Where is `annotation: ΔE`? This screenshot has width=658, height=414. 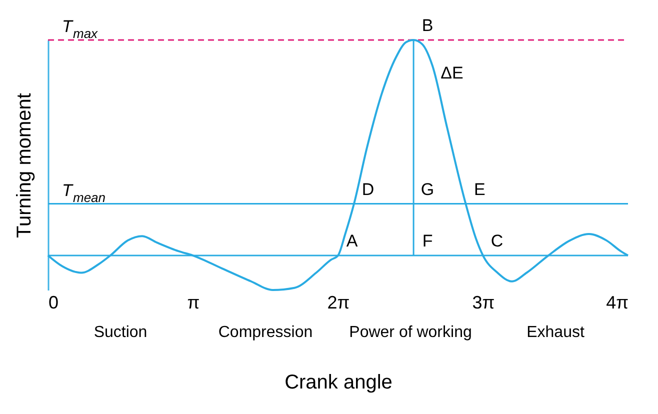
annotation: ΔE is located at coordinates (452, 72).